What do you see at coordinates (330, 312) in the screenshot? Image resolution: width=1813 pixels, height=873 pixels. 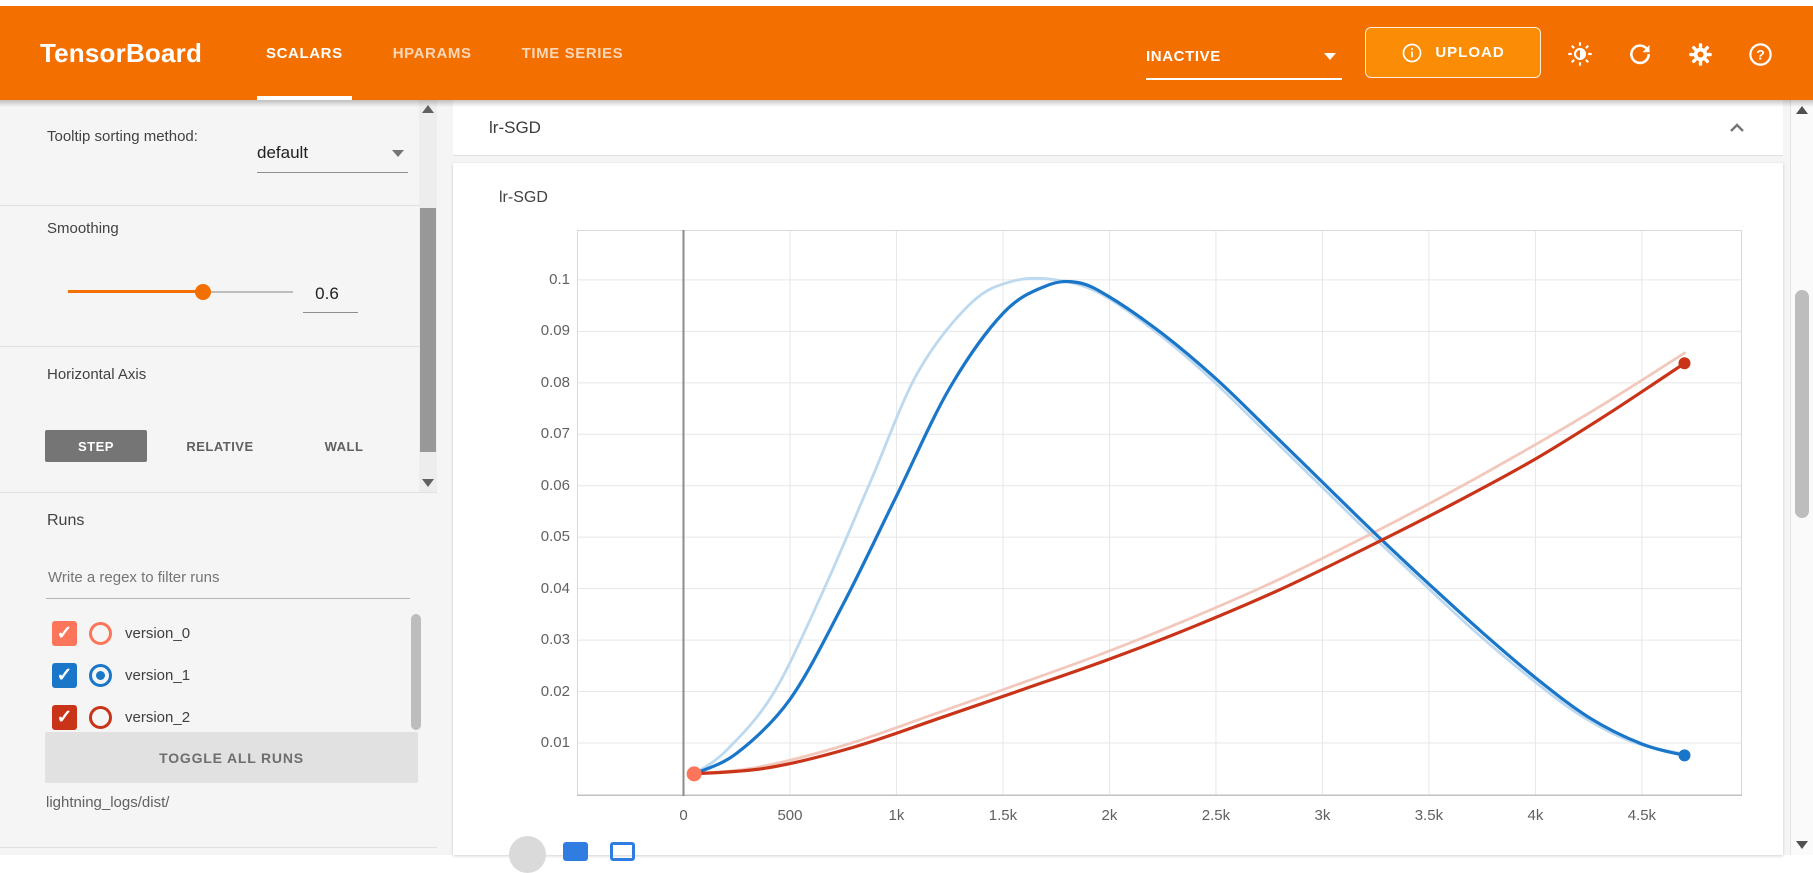 I see `smoothing-value-underline` at bounding box center [330, 312].